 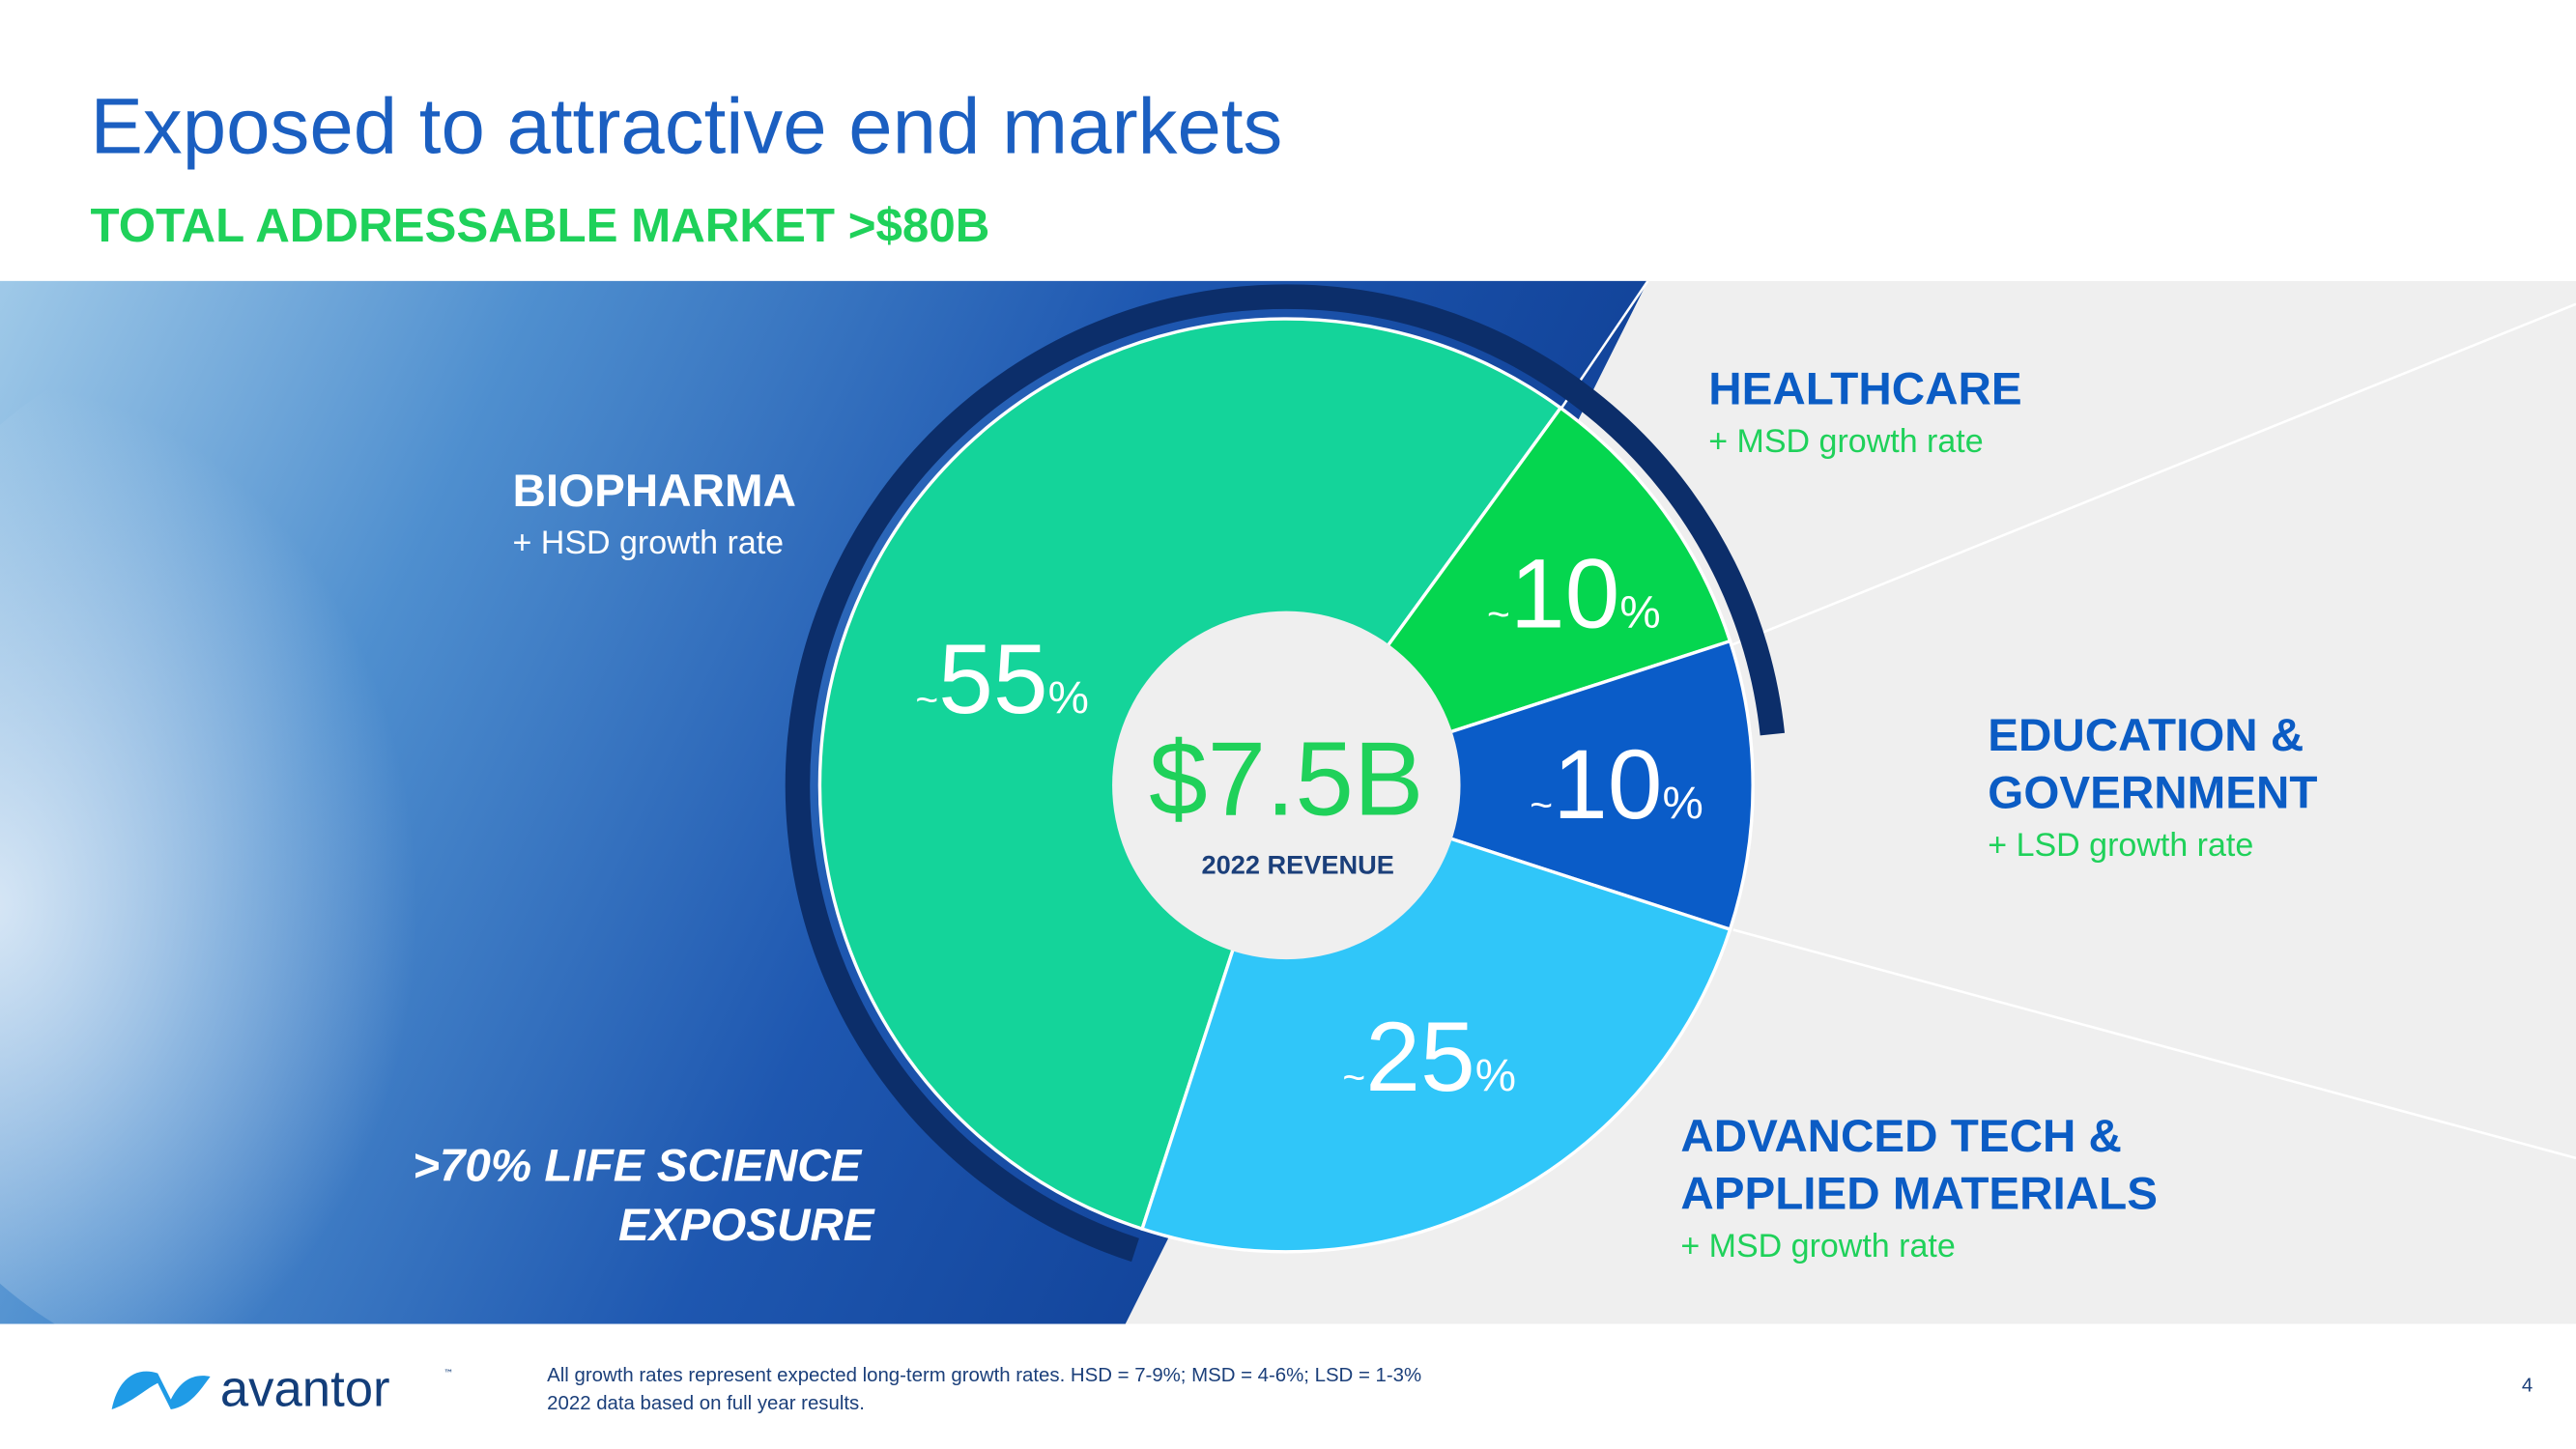 I want to click on annotation: >70% LIFE SCIENCE EXPOSURE, so click(x=644, y=1196).